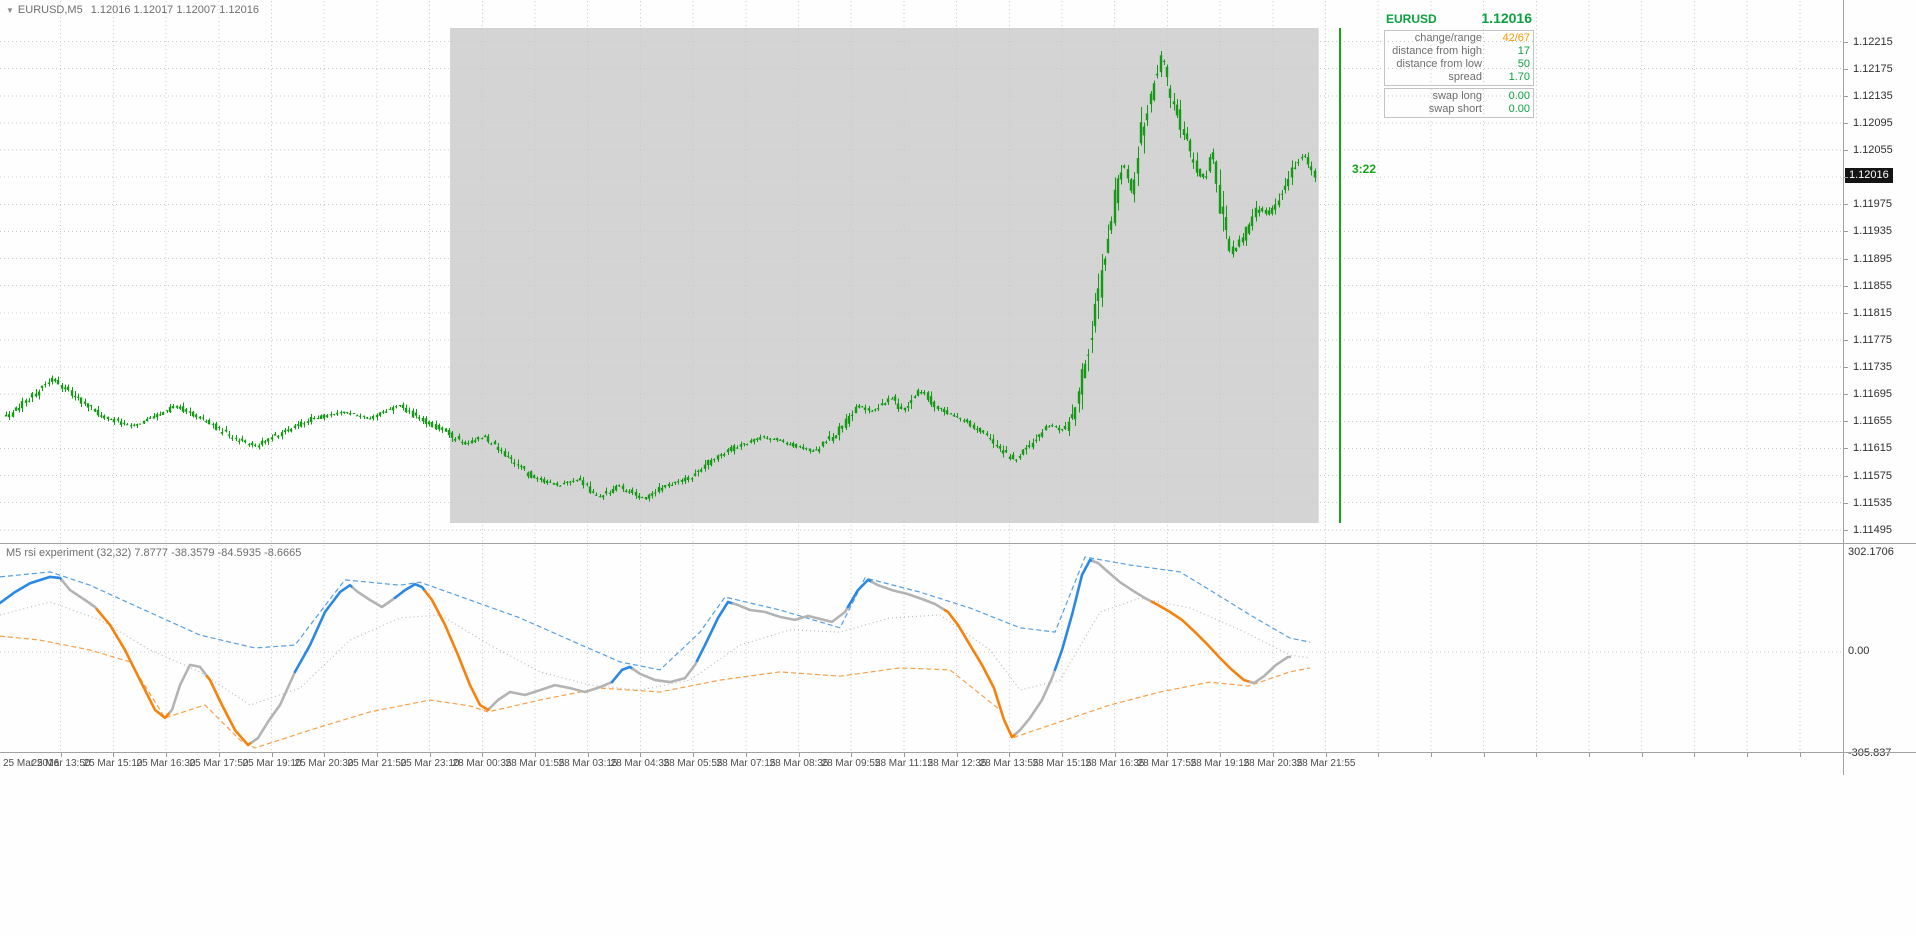  What do you see at coordinates (482, 763) in the screenshot?
I see `time-axis-label: 28 Mar 00:35` at bounding box center [482, 763].